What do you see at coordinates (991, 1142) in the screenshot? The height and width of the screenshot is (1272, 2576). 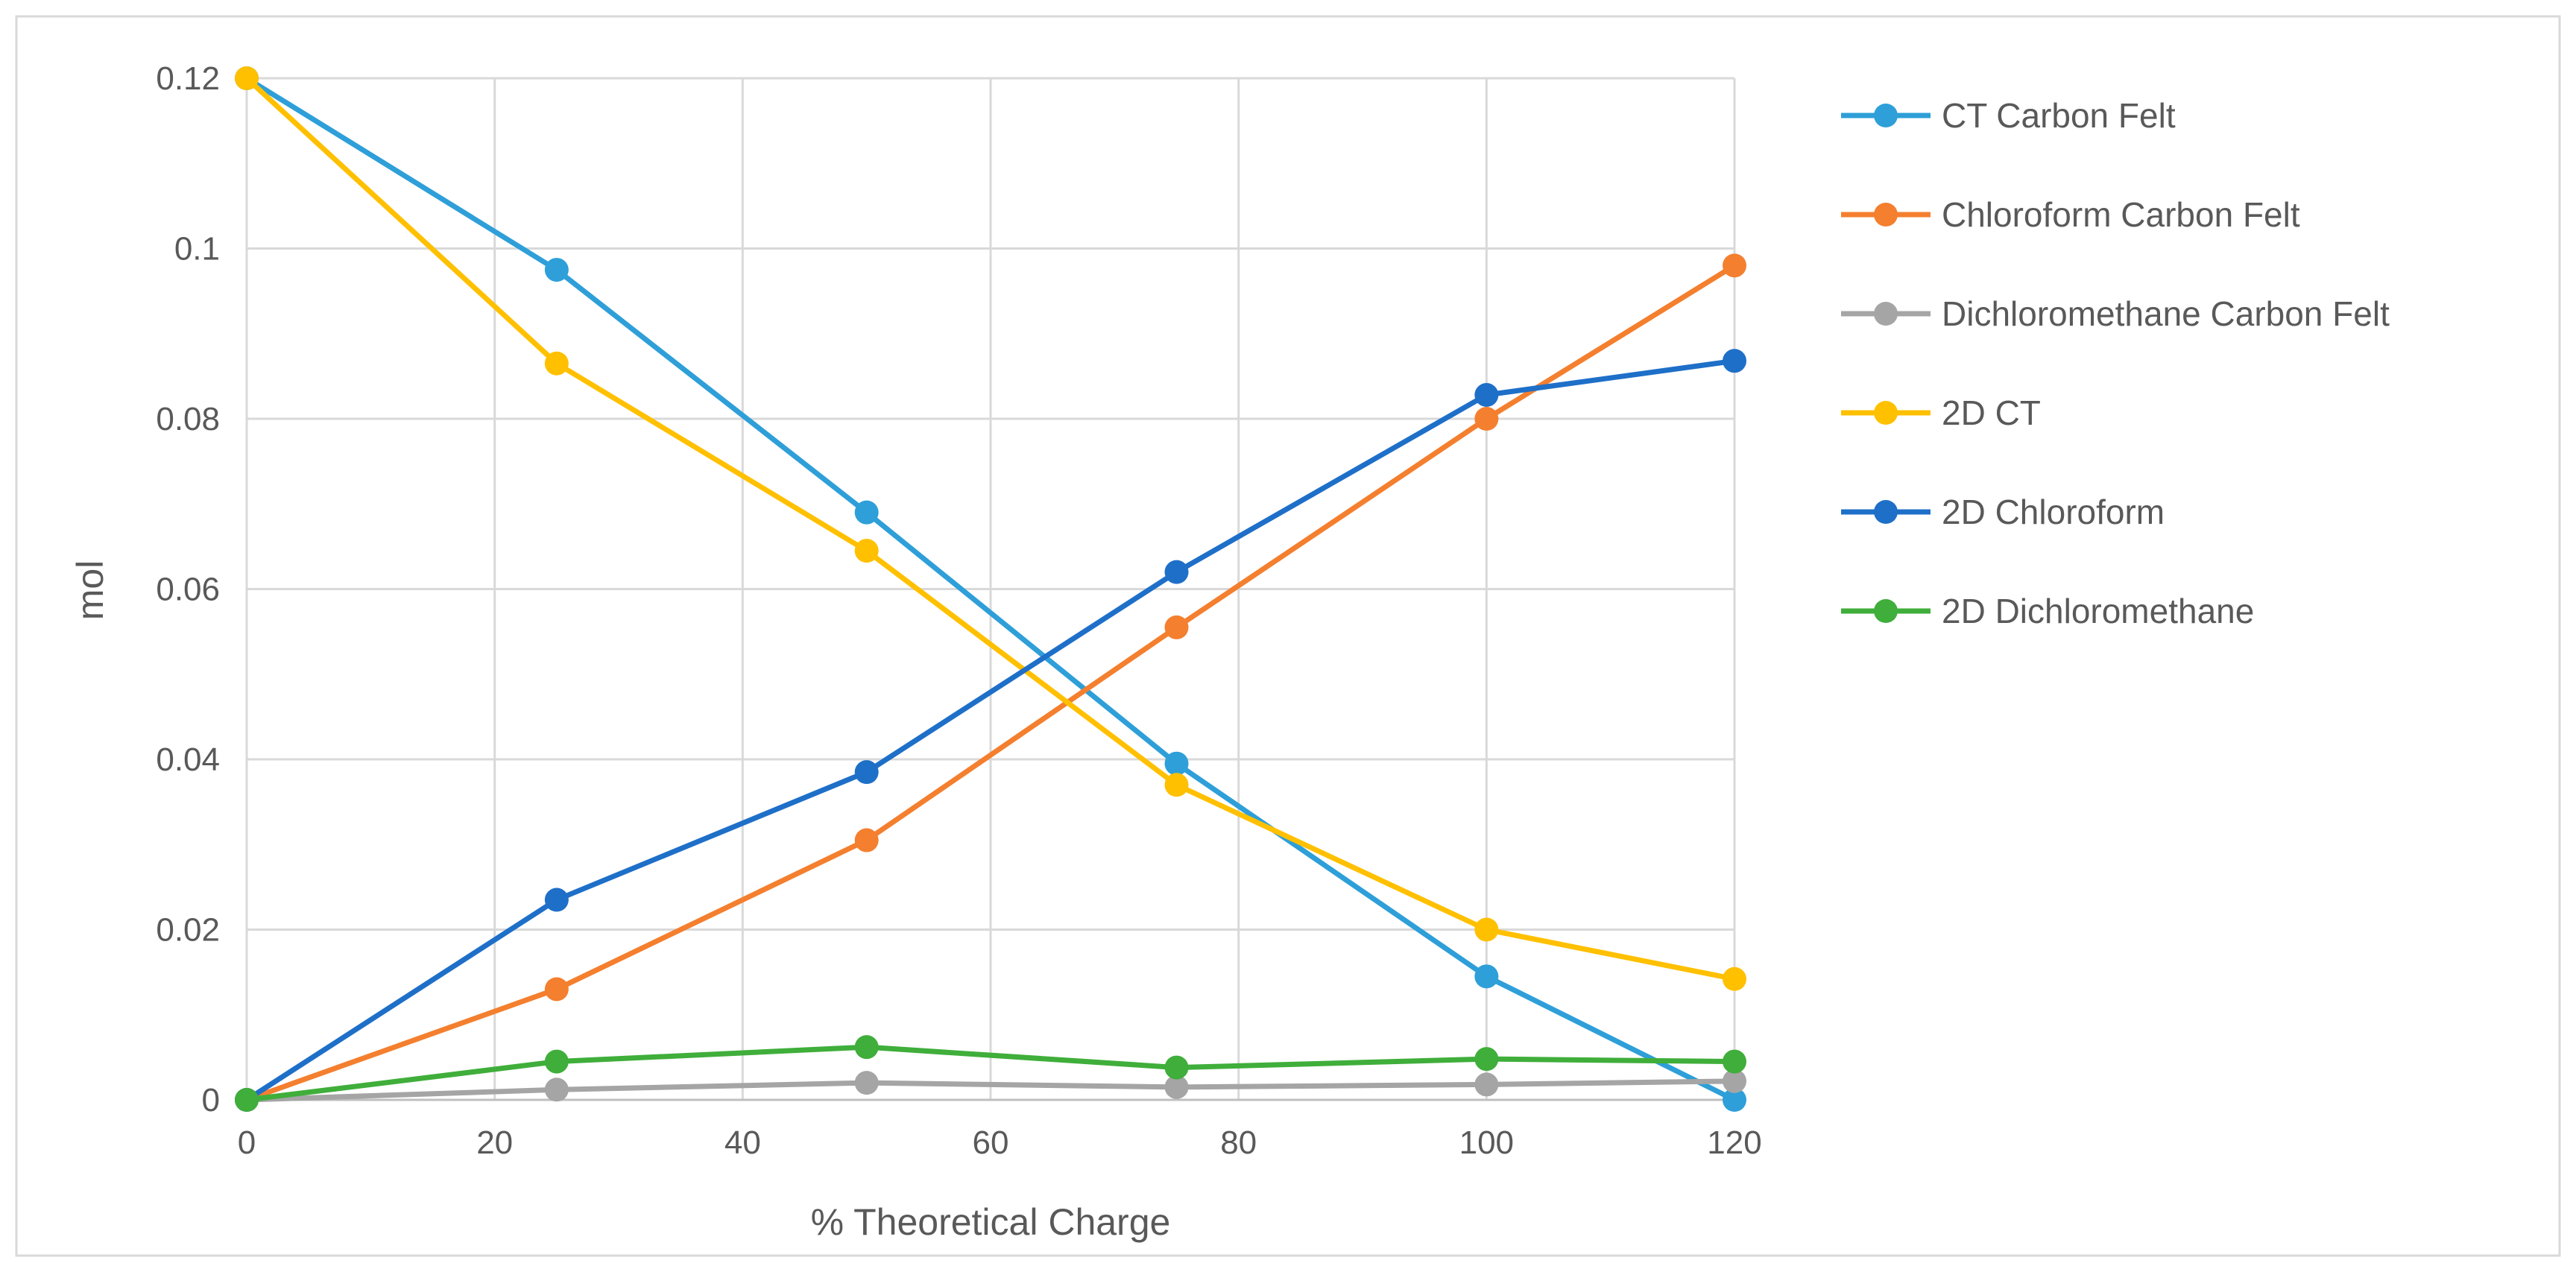 I see `x-tick-label: 60` at bounding box center [991, 1142].